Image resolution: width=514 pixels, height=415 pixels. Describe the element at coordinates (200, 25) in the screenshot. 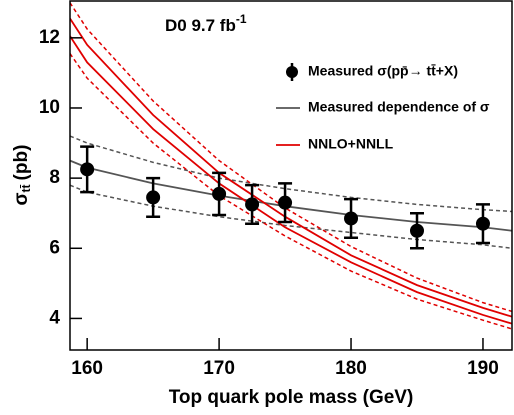

I see `title-text: D0 9.7 fb` at that location.